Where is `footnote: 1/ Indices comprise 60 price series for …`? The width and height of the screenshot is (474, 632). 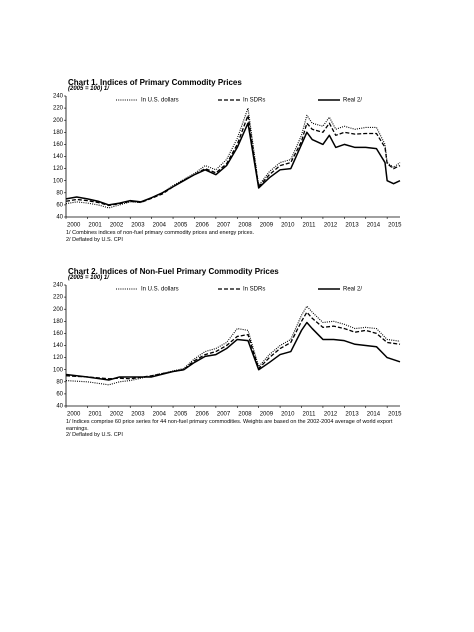 footnote: 1/ Indices comprise 60 price series for … is located at coordinates (229, 425).